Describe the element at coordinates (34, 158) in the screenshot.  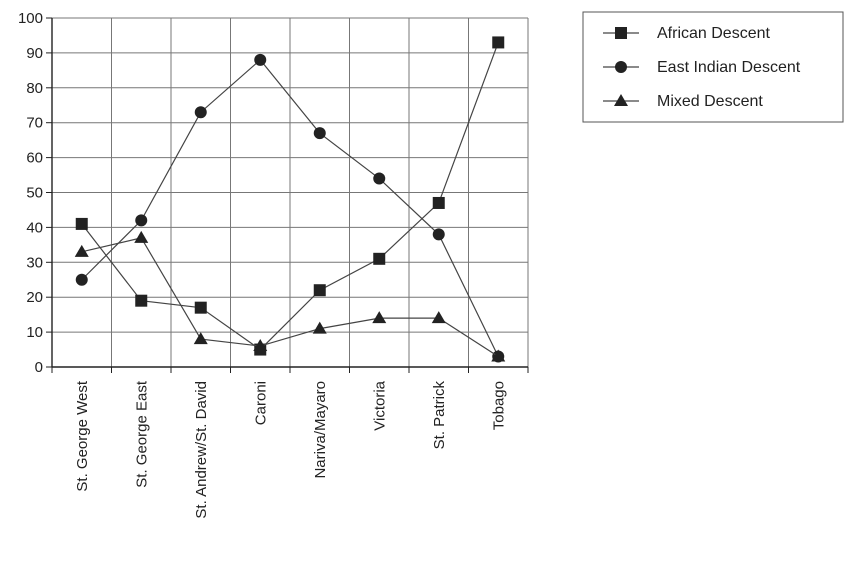
I see `y-tick-label: 60` at that location.